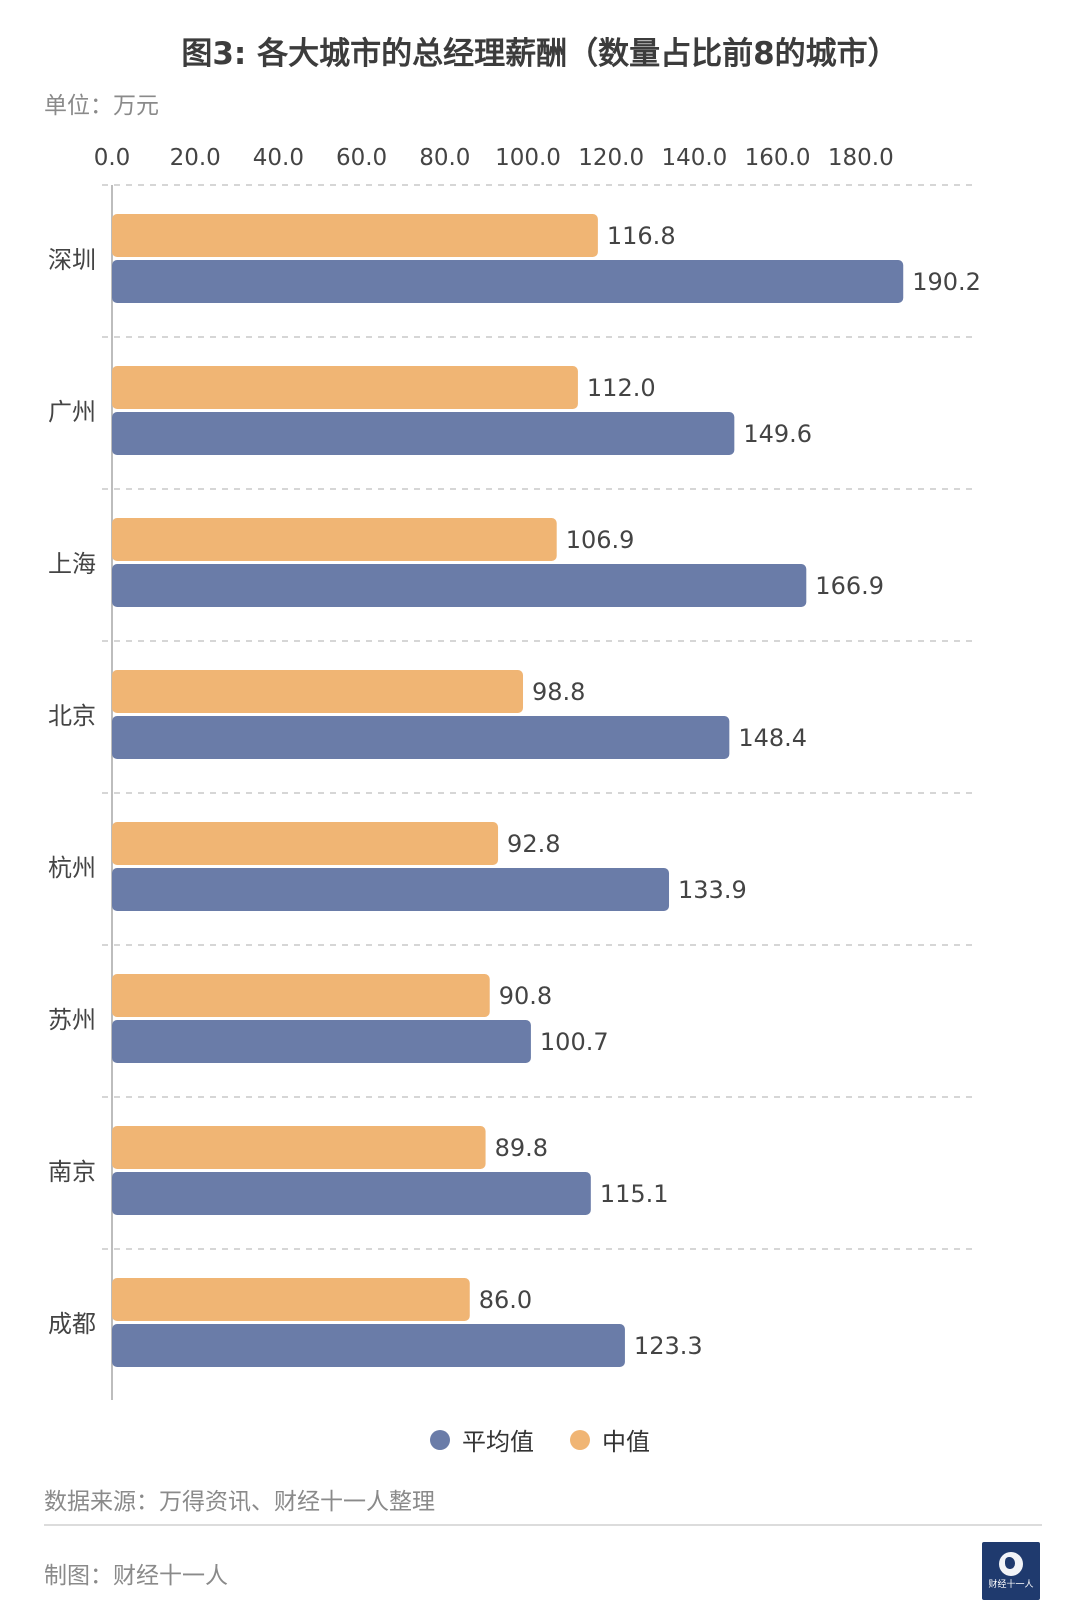  What do you see at coordinates (634, 1194) in the screenshot?
I see `value-label-average: 115.1` at bounding box center [634, 1194].